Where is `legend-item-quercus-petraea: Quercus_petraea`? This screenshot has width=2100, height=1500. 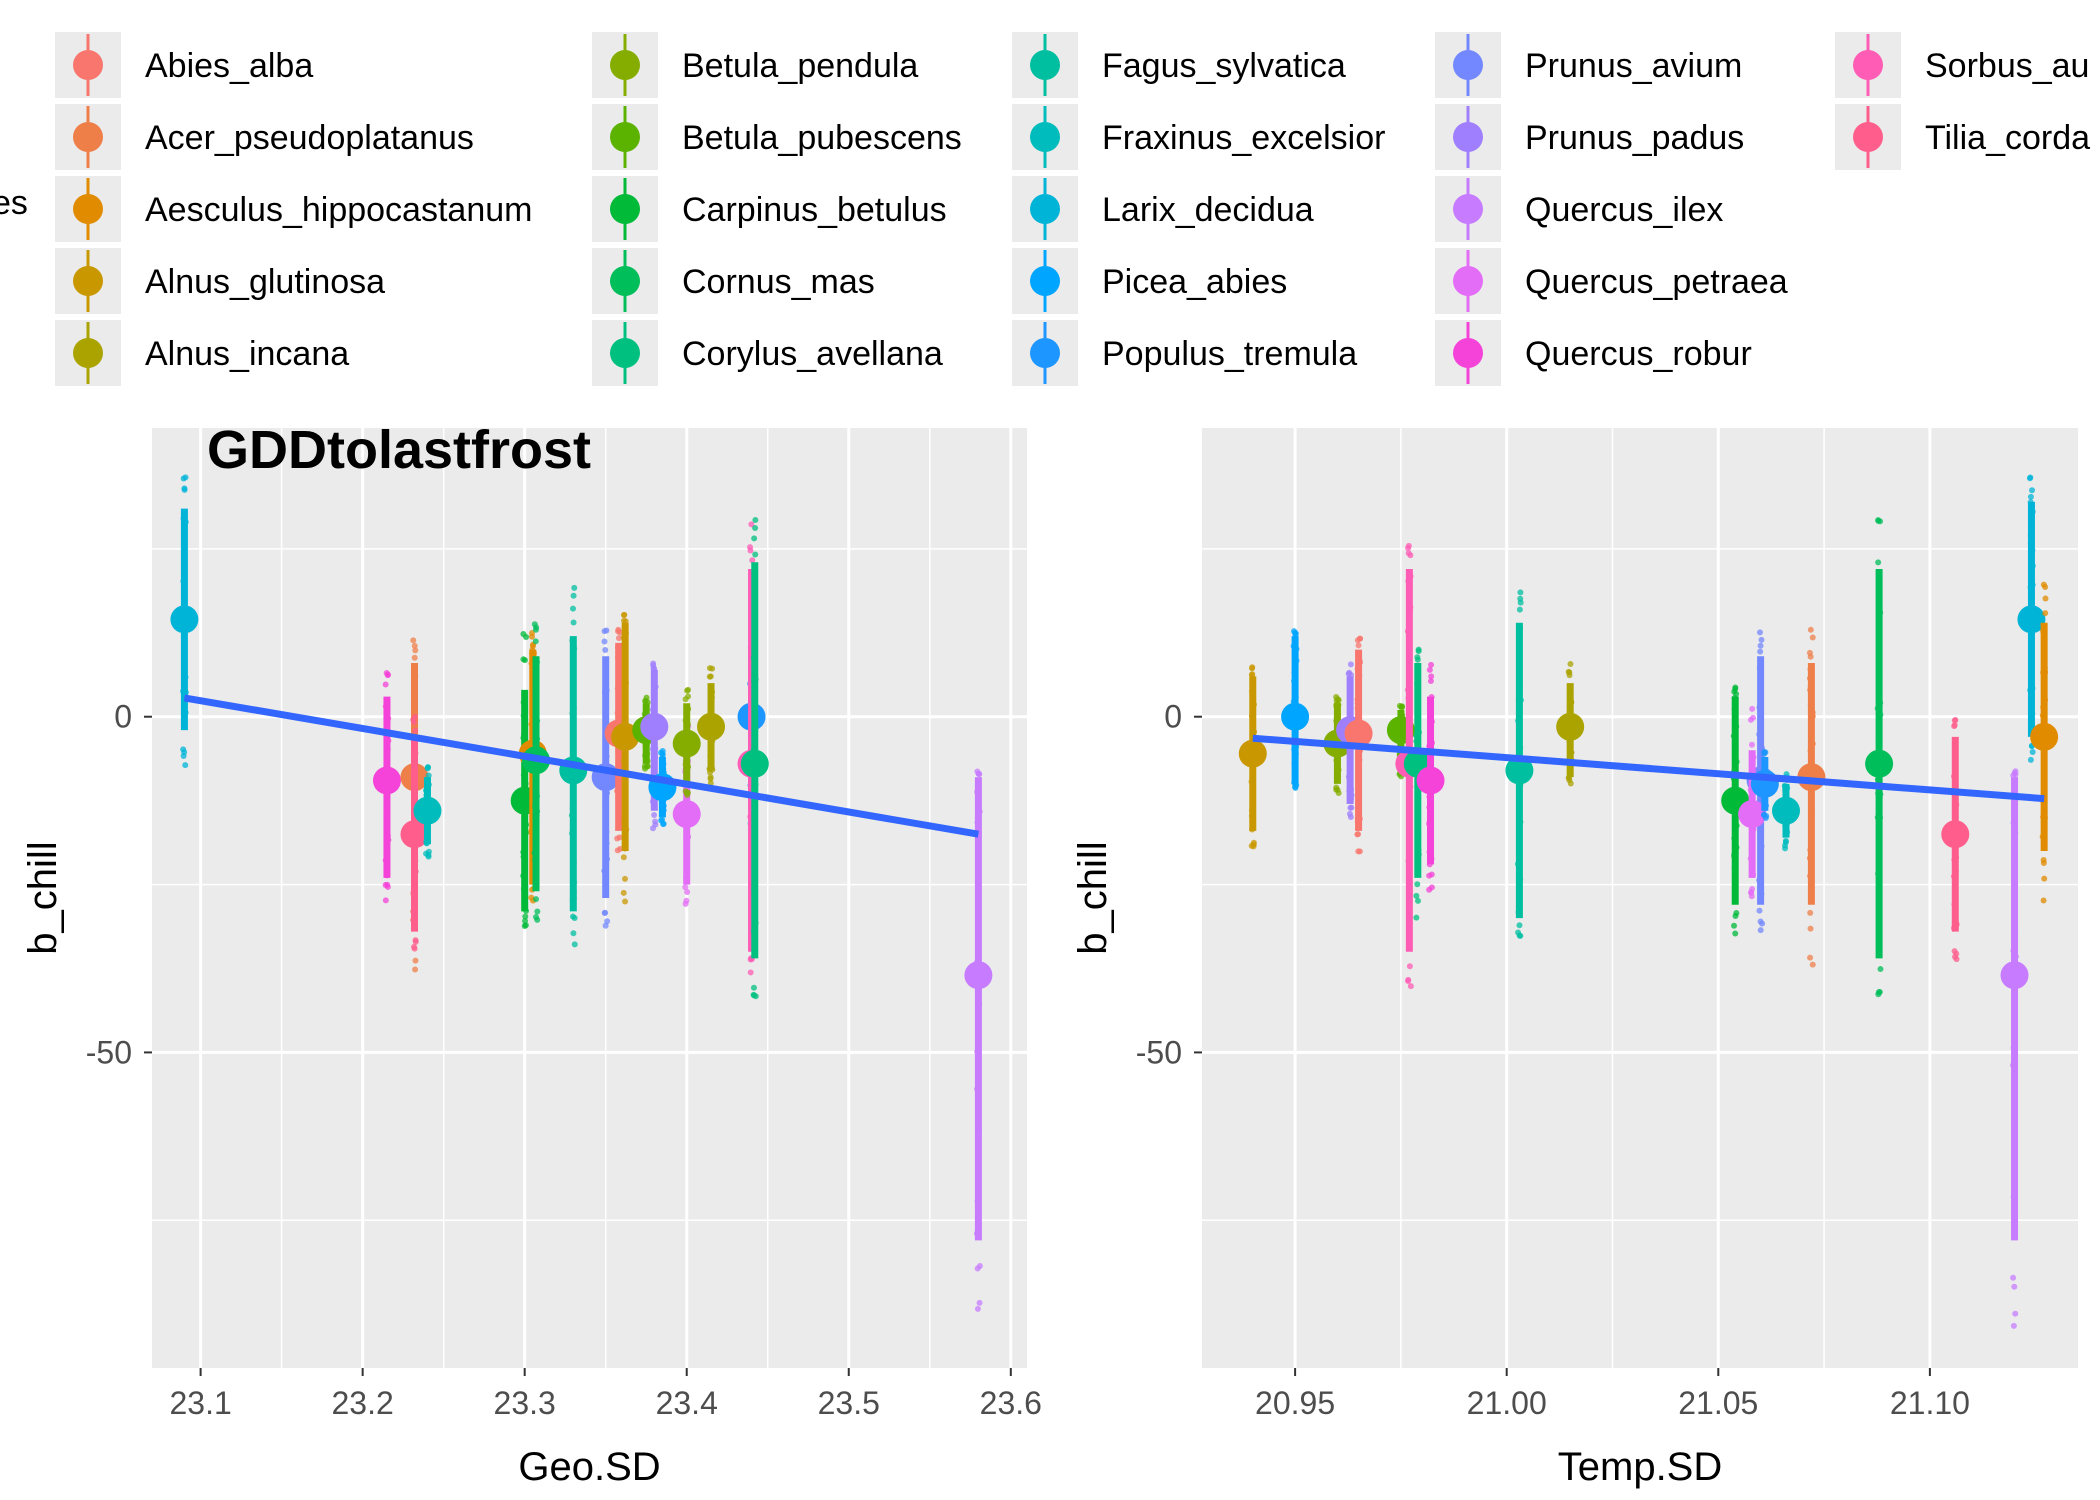 legend-item-quercus-petraea: Quercus_petraea is located at coordinates (1611, 281).